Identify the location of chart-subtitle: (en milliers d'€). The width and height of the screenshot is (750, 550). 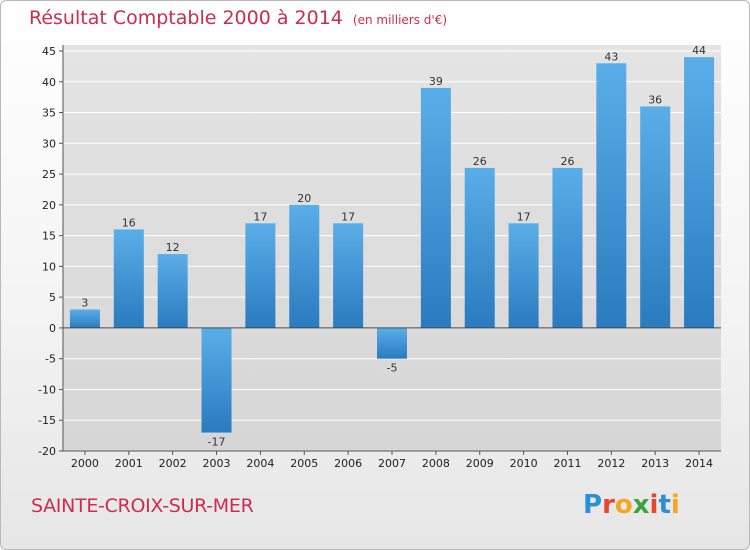
(400, 20).